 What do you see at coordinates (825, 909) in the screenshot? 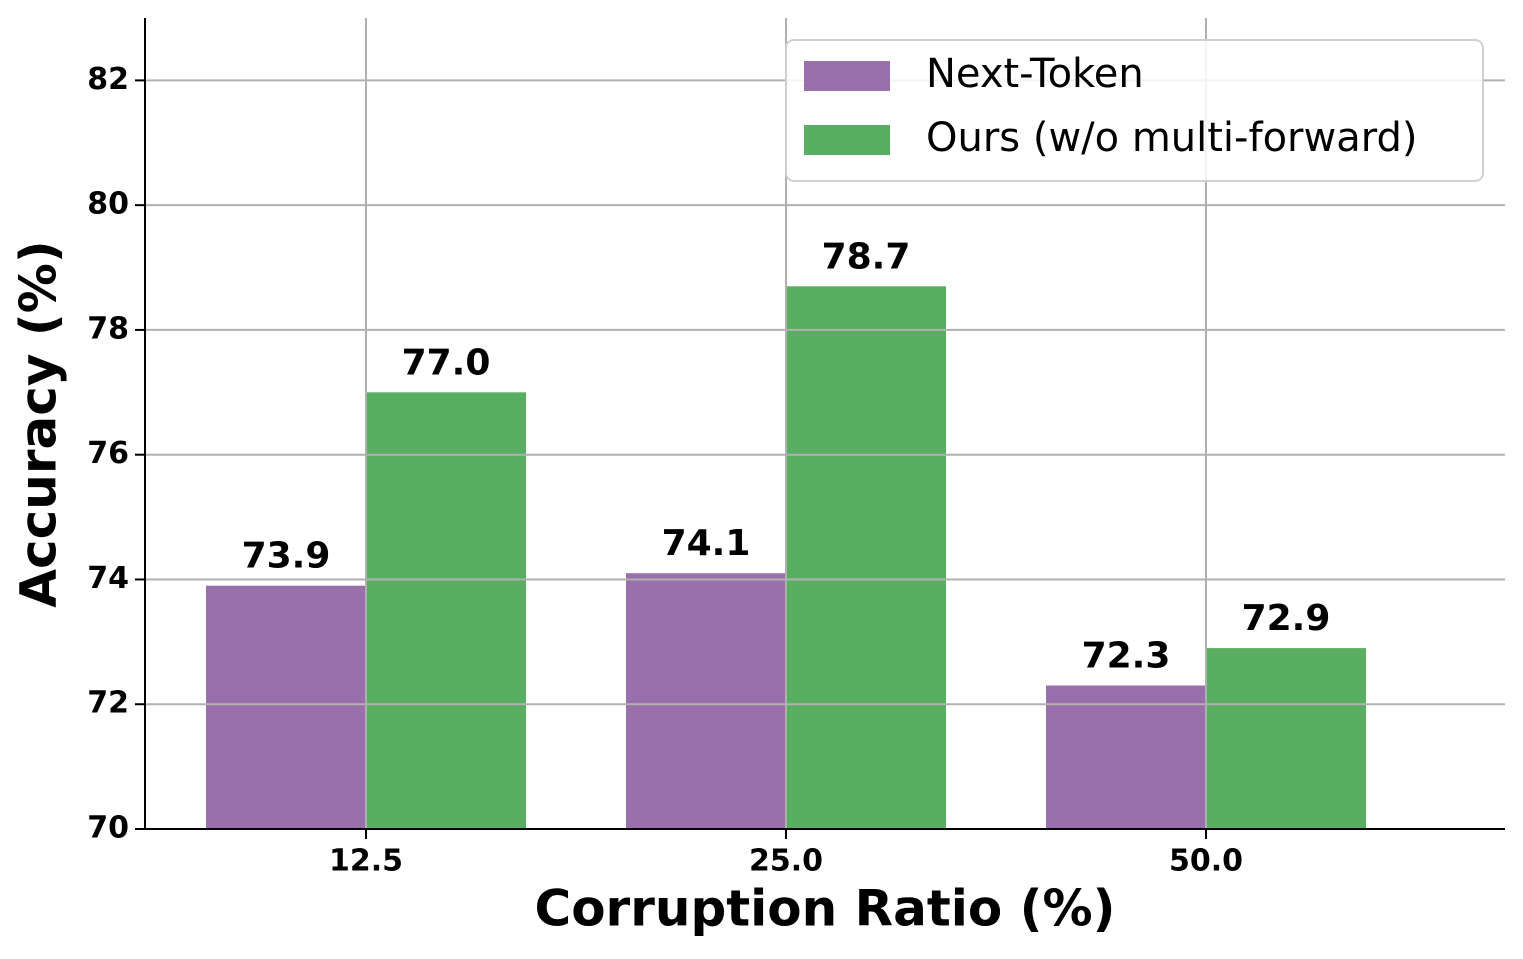
I see `x-axis-label: Corruption Ratio (%)` at bounding box center [825, 909].